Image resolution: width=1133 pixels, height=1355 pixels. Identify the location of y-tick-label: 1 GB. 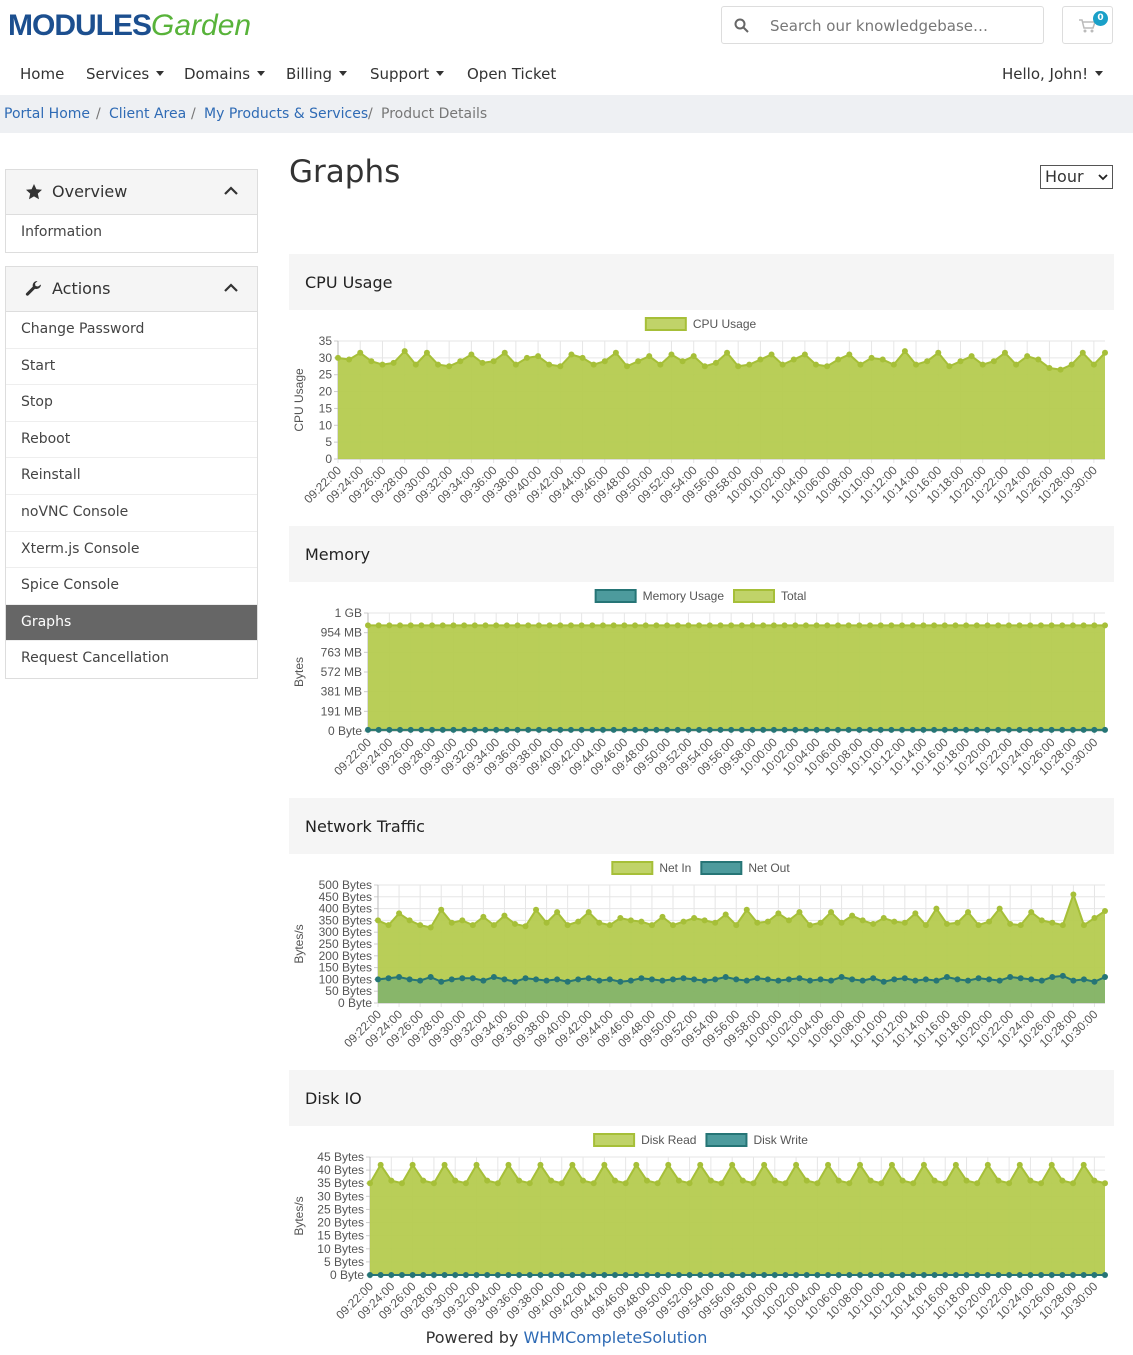
(348, 613).